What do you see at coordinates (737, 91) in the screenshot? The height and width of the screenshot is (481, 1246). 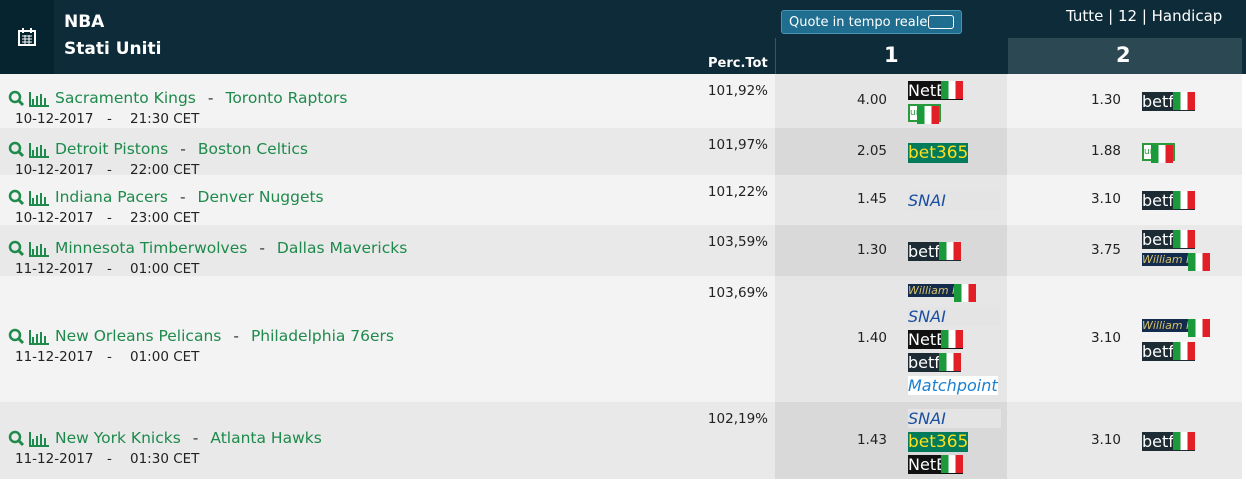 I see `perc: 101,92%` at bounding box center [737, 91].